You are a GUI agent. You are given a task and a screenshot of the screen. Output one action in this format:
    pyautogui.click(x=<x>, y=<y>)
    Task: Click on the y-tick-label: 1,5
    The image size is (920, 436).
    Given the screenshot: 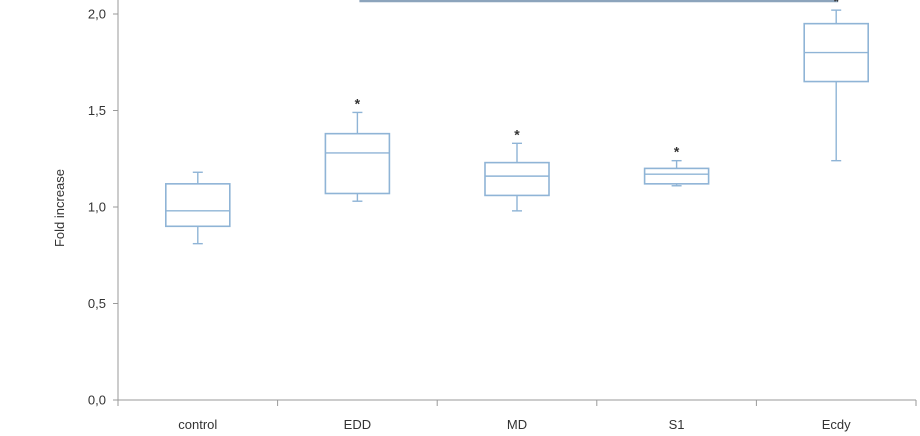 What is the action you would take?
    pyautogui.click(x=97, y=110)
    